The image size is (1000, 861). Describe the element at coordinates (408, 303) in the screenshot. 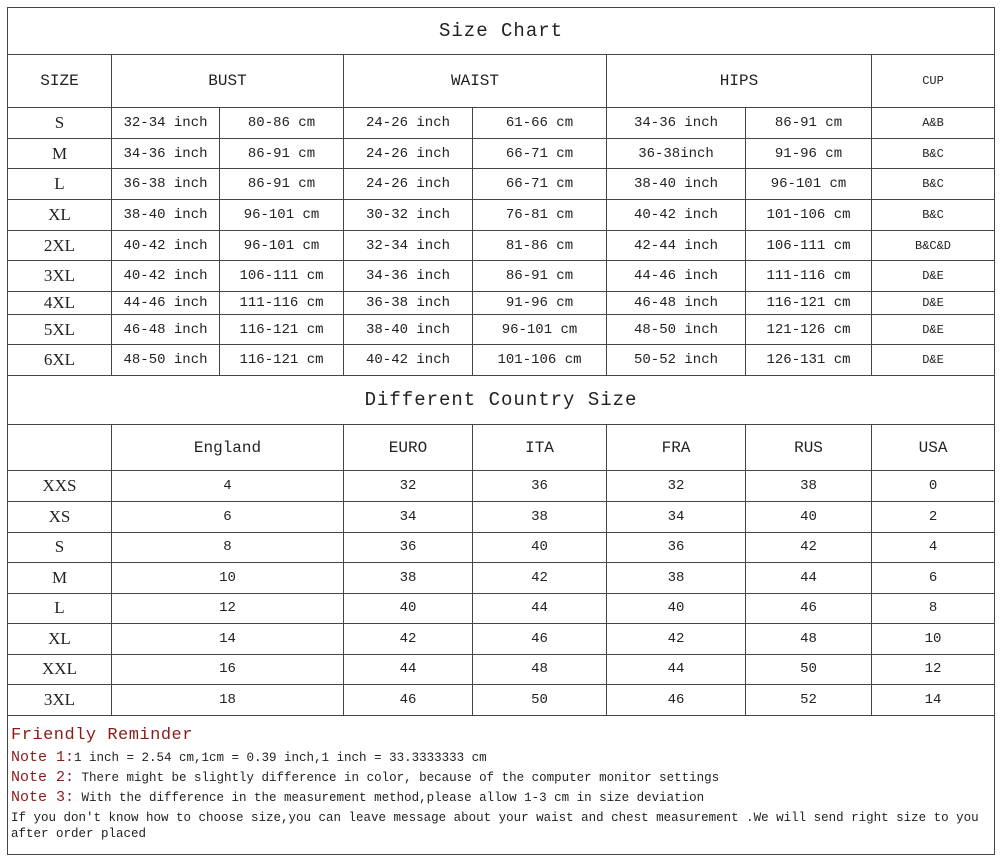

I see `table-cell: 36-38 inch` at that location.